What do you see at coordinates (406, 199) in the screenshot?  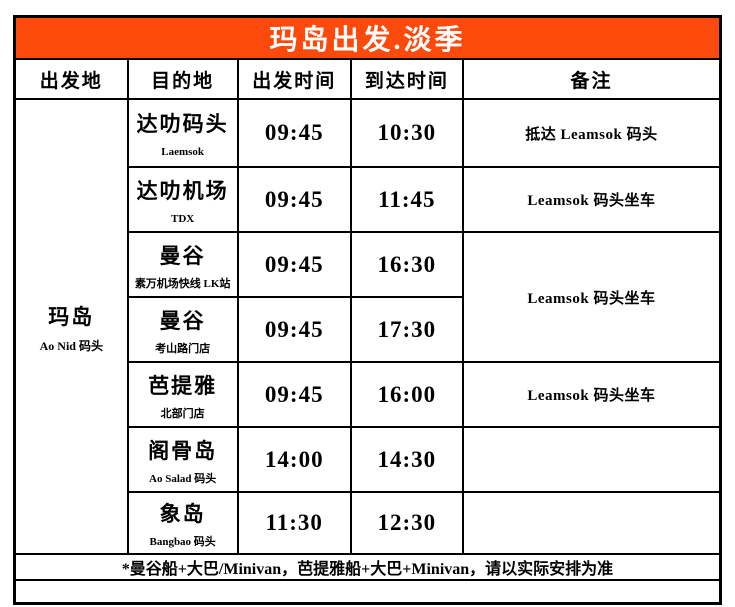 I see `arrival-time-cell: 11:45` at bounding box center [406, 199].